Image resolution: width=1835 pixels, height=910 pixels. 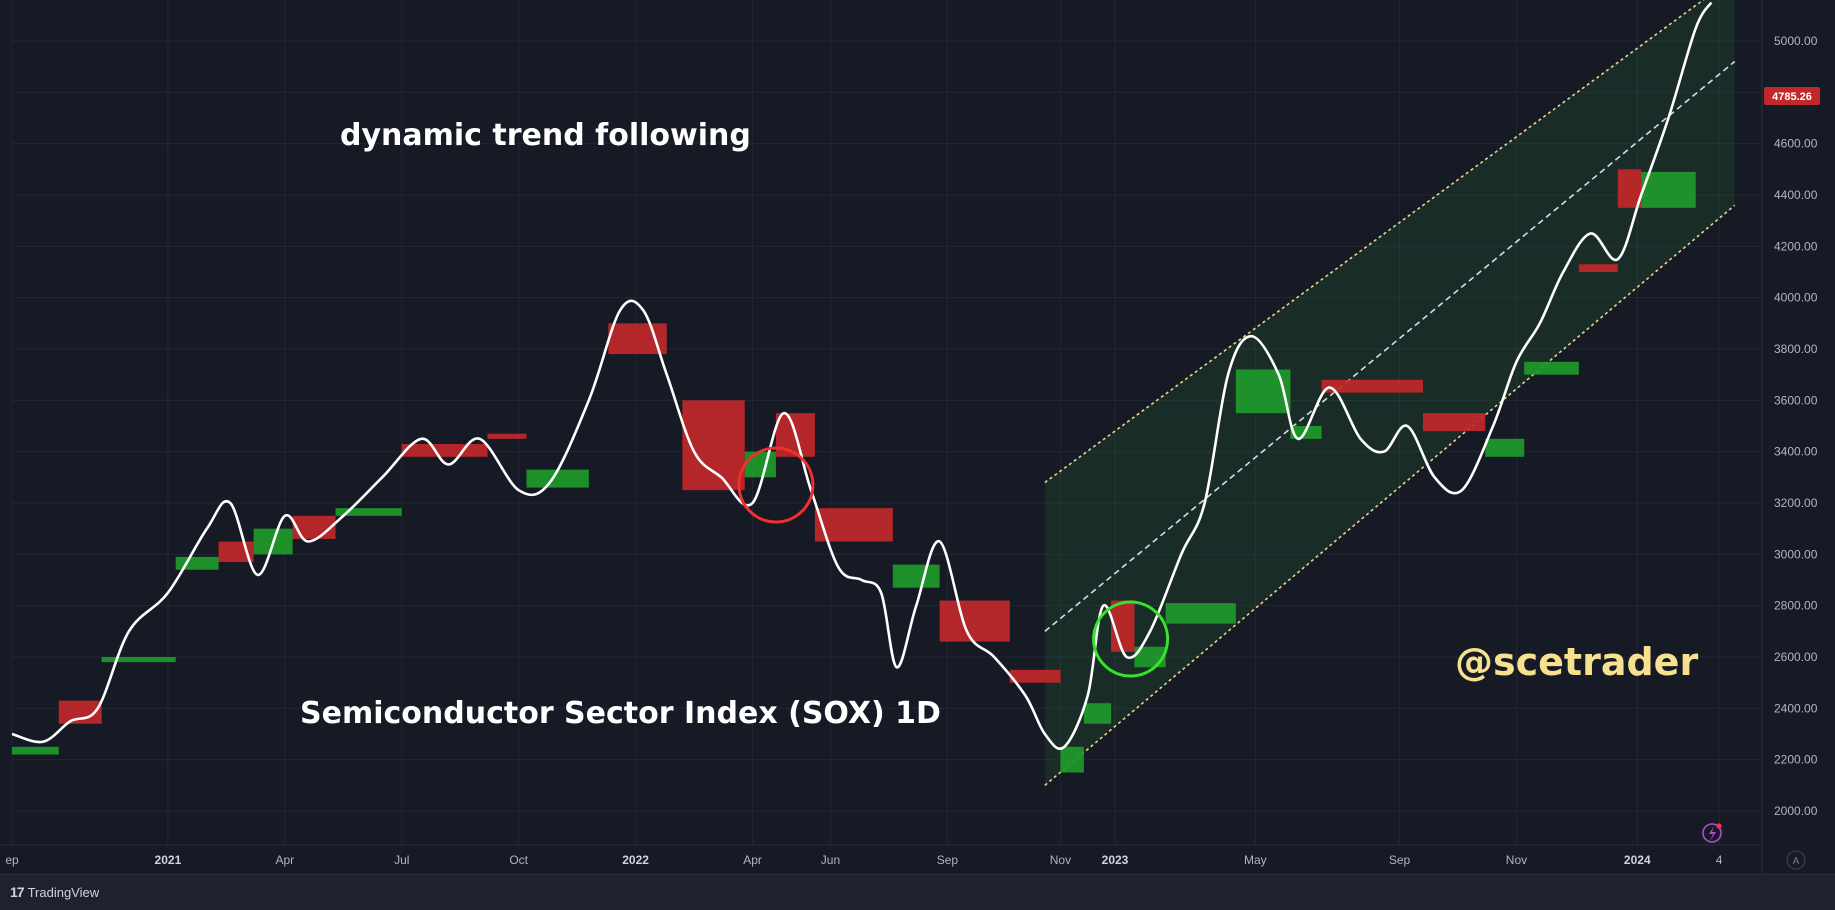 I want to click on last-price-badge: 4785.26, so click(x=1792, y=96).